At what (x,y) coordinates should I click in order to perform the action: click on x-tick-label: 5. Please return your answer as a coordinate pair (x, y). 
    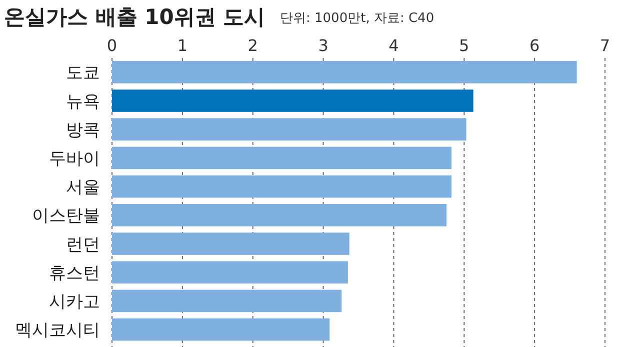
    Looking at the image, I should click on (464, 45).